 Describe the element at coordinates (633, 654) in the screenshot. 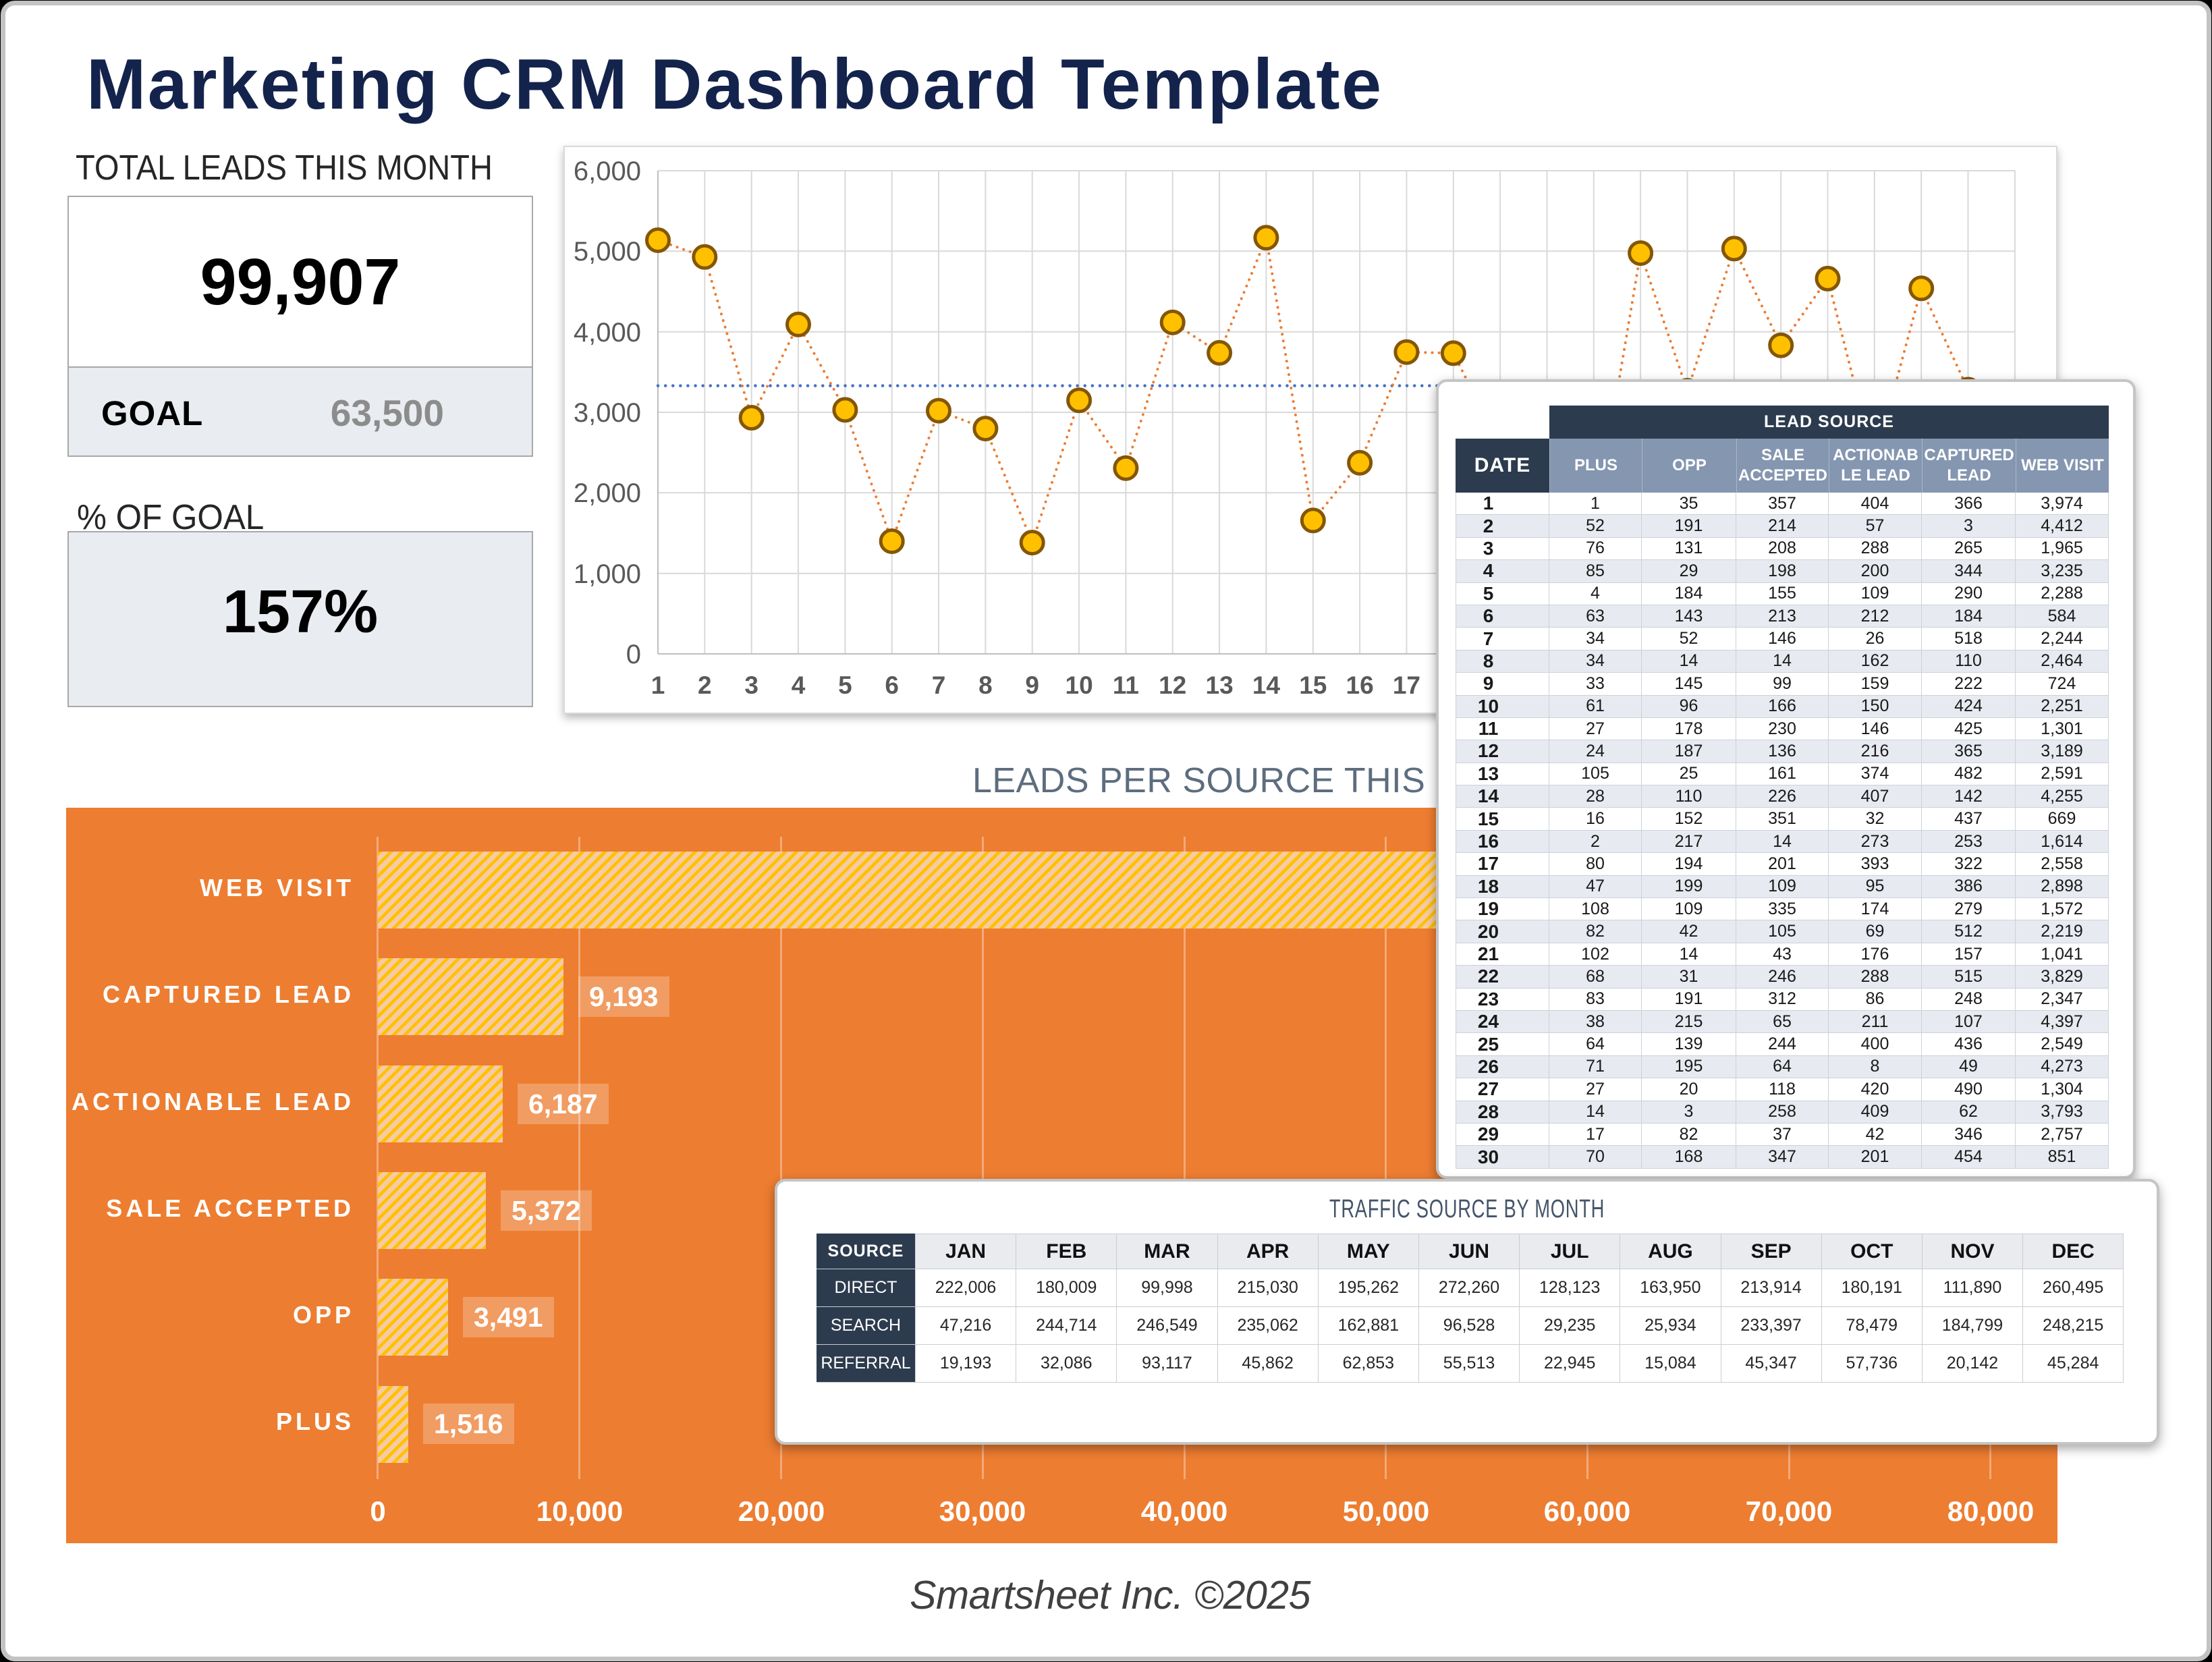

I see `svg-text: 0` at that location.